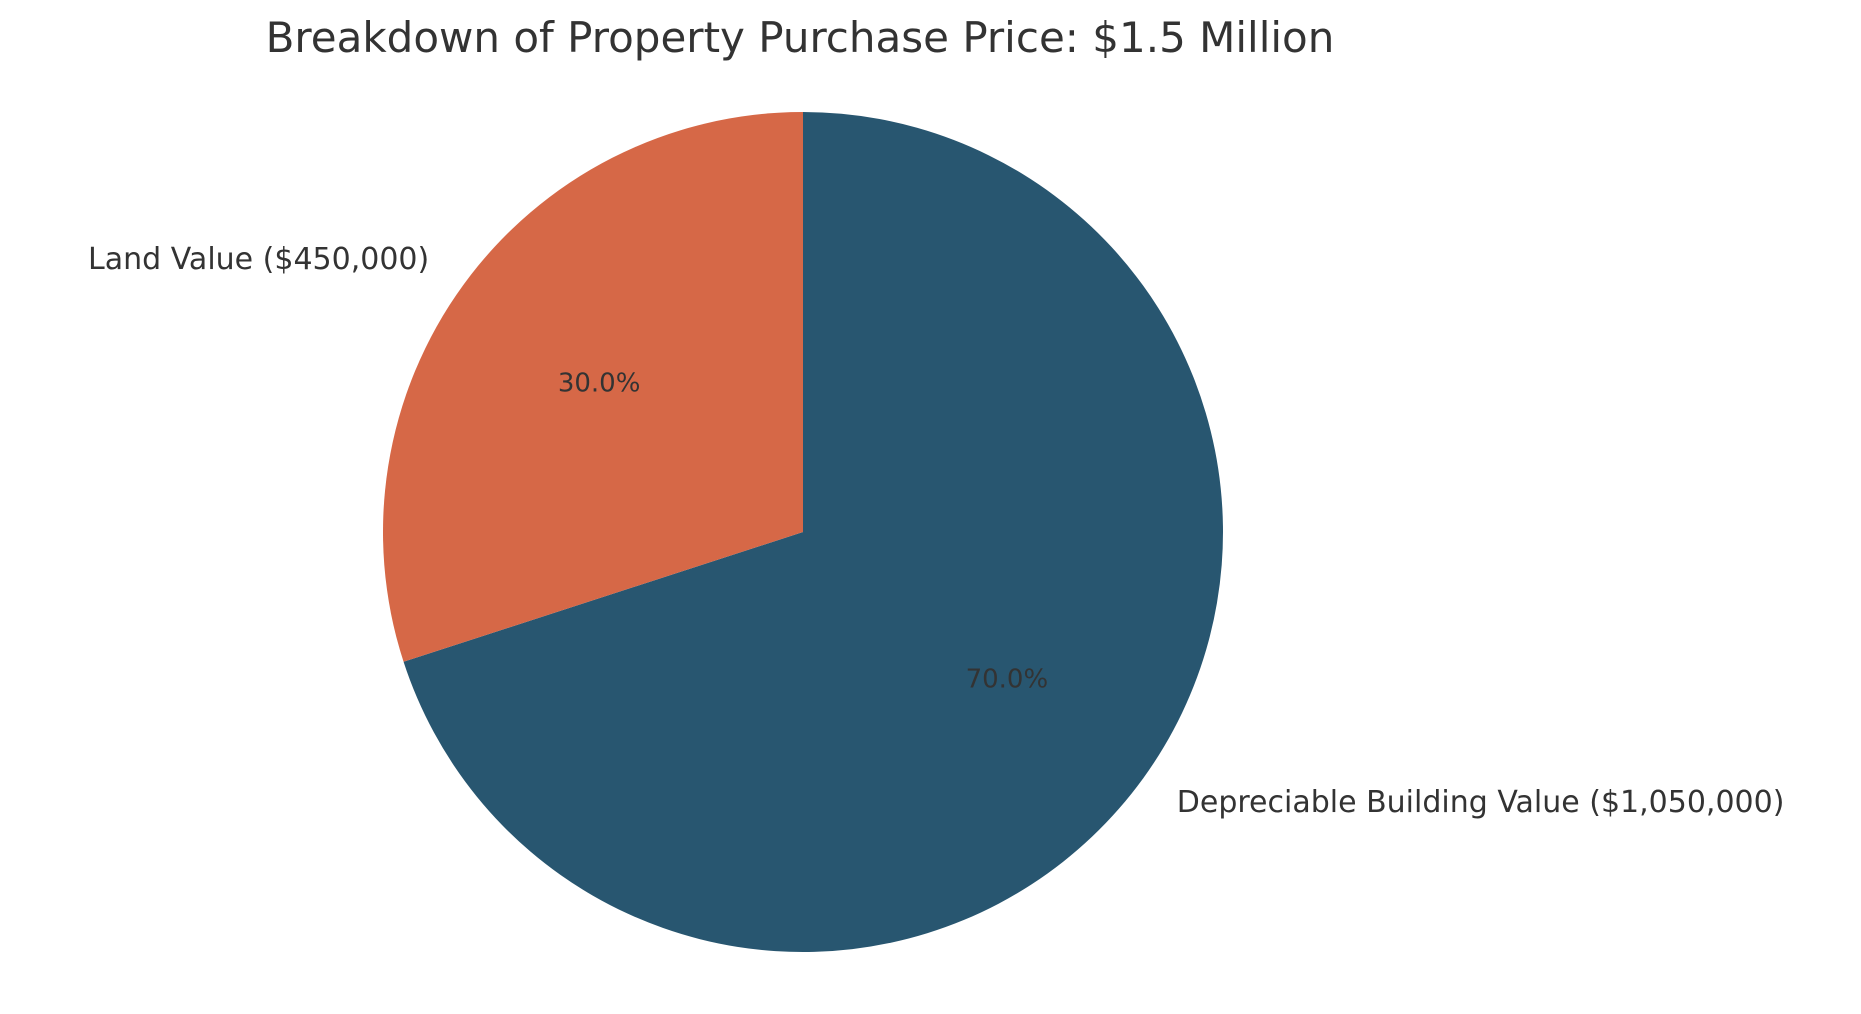 This screenshot has width=1861, height=1014. What do you see at coordinates (1007, 680) in the screenshot?
I see `slice-percent-label-0: 70.0%` at bounding box center [1007, 680].